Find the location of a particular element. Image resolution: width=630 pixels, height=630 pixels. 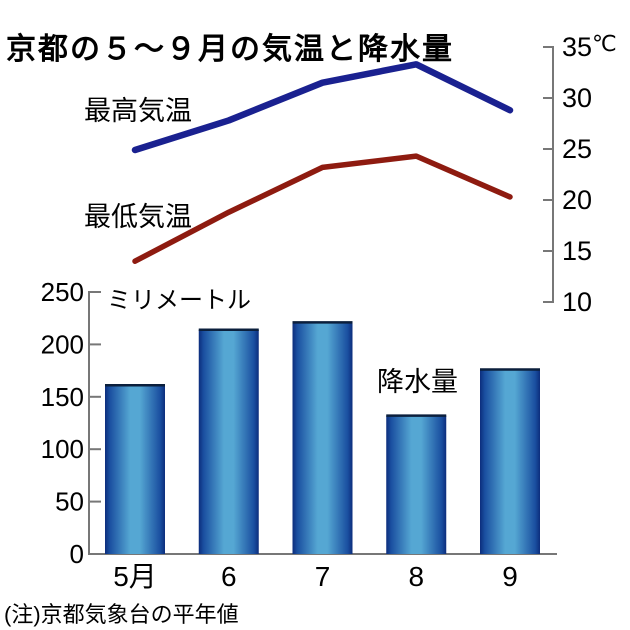

precip-tick-label: 200 is located at coordinates (62, 344).